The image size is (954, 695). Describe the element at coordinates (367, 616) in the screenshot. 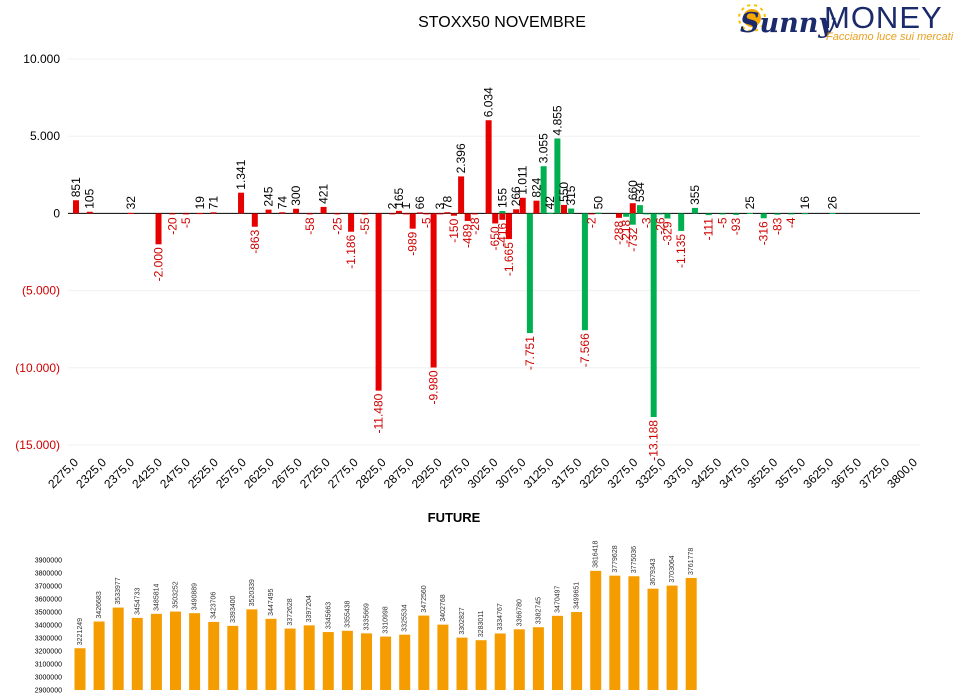

I see `future-data-label: 3335669` at that location.